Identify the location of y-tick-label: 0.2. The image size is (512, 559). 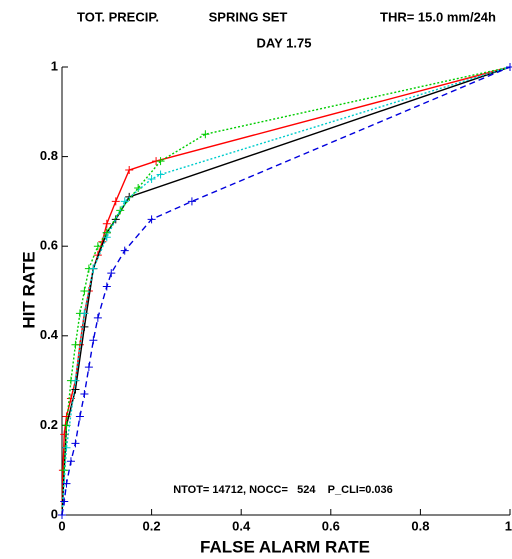
(49, 424).